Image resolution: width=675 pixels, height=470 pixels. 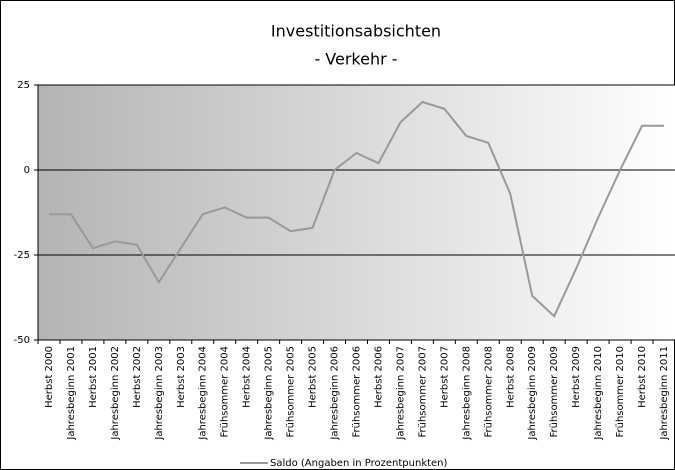 I want to click on x-tick-label: Herbst 2002, so click(x=137, y=377).